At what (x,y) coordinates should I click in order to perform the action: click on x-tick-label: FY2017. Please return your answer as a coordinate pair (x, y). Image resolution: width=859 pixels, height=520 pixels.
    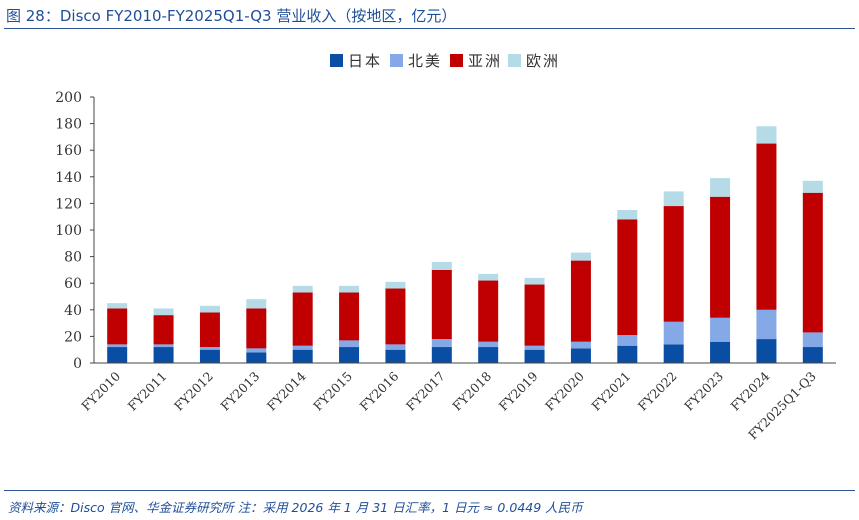
    Looking at the image, I should click on (425, 390).